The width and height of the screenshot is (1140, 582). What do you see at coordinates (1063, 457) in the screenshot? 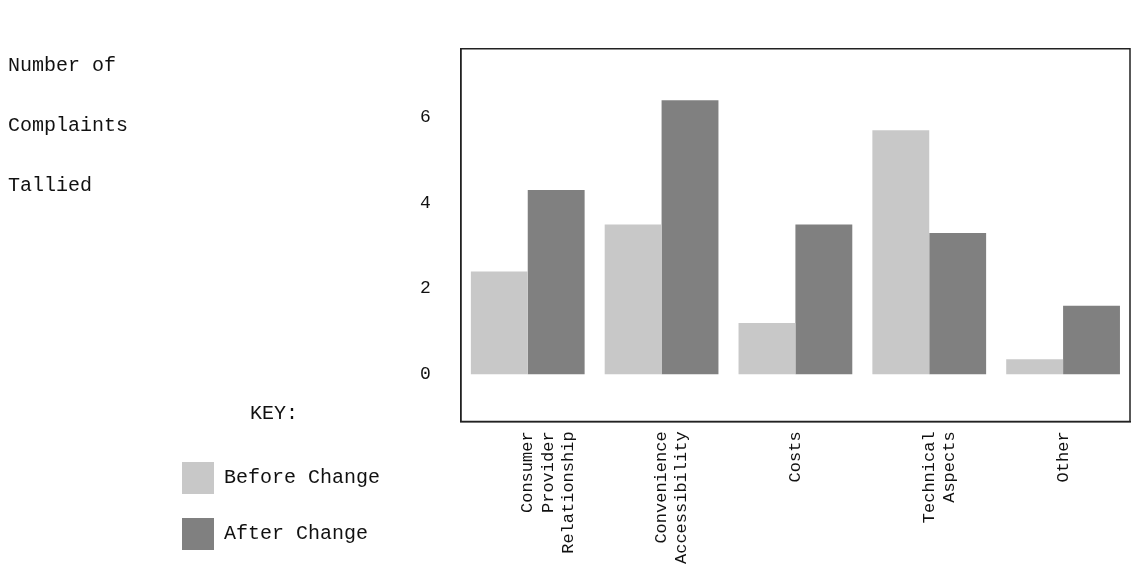
I see `x-tick-label: Other` at bounding box center [1063, 457].